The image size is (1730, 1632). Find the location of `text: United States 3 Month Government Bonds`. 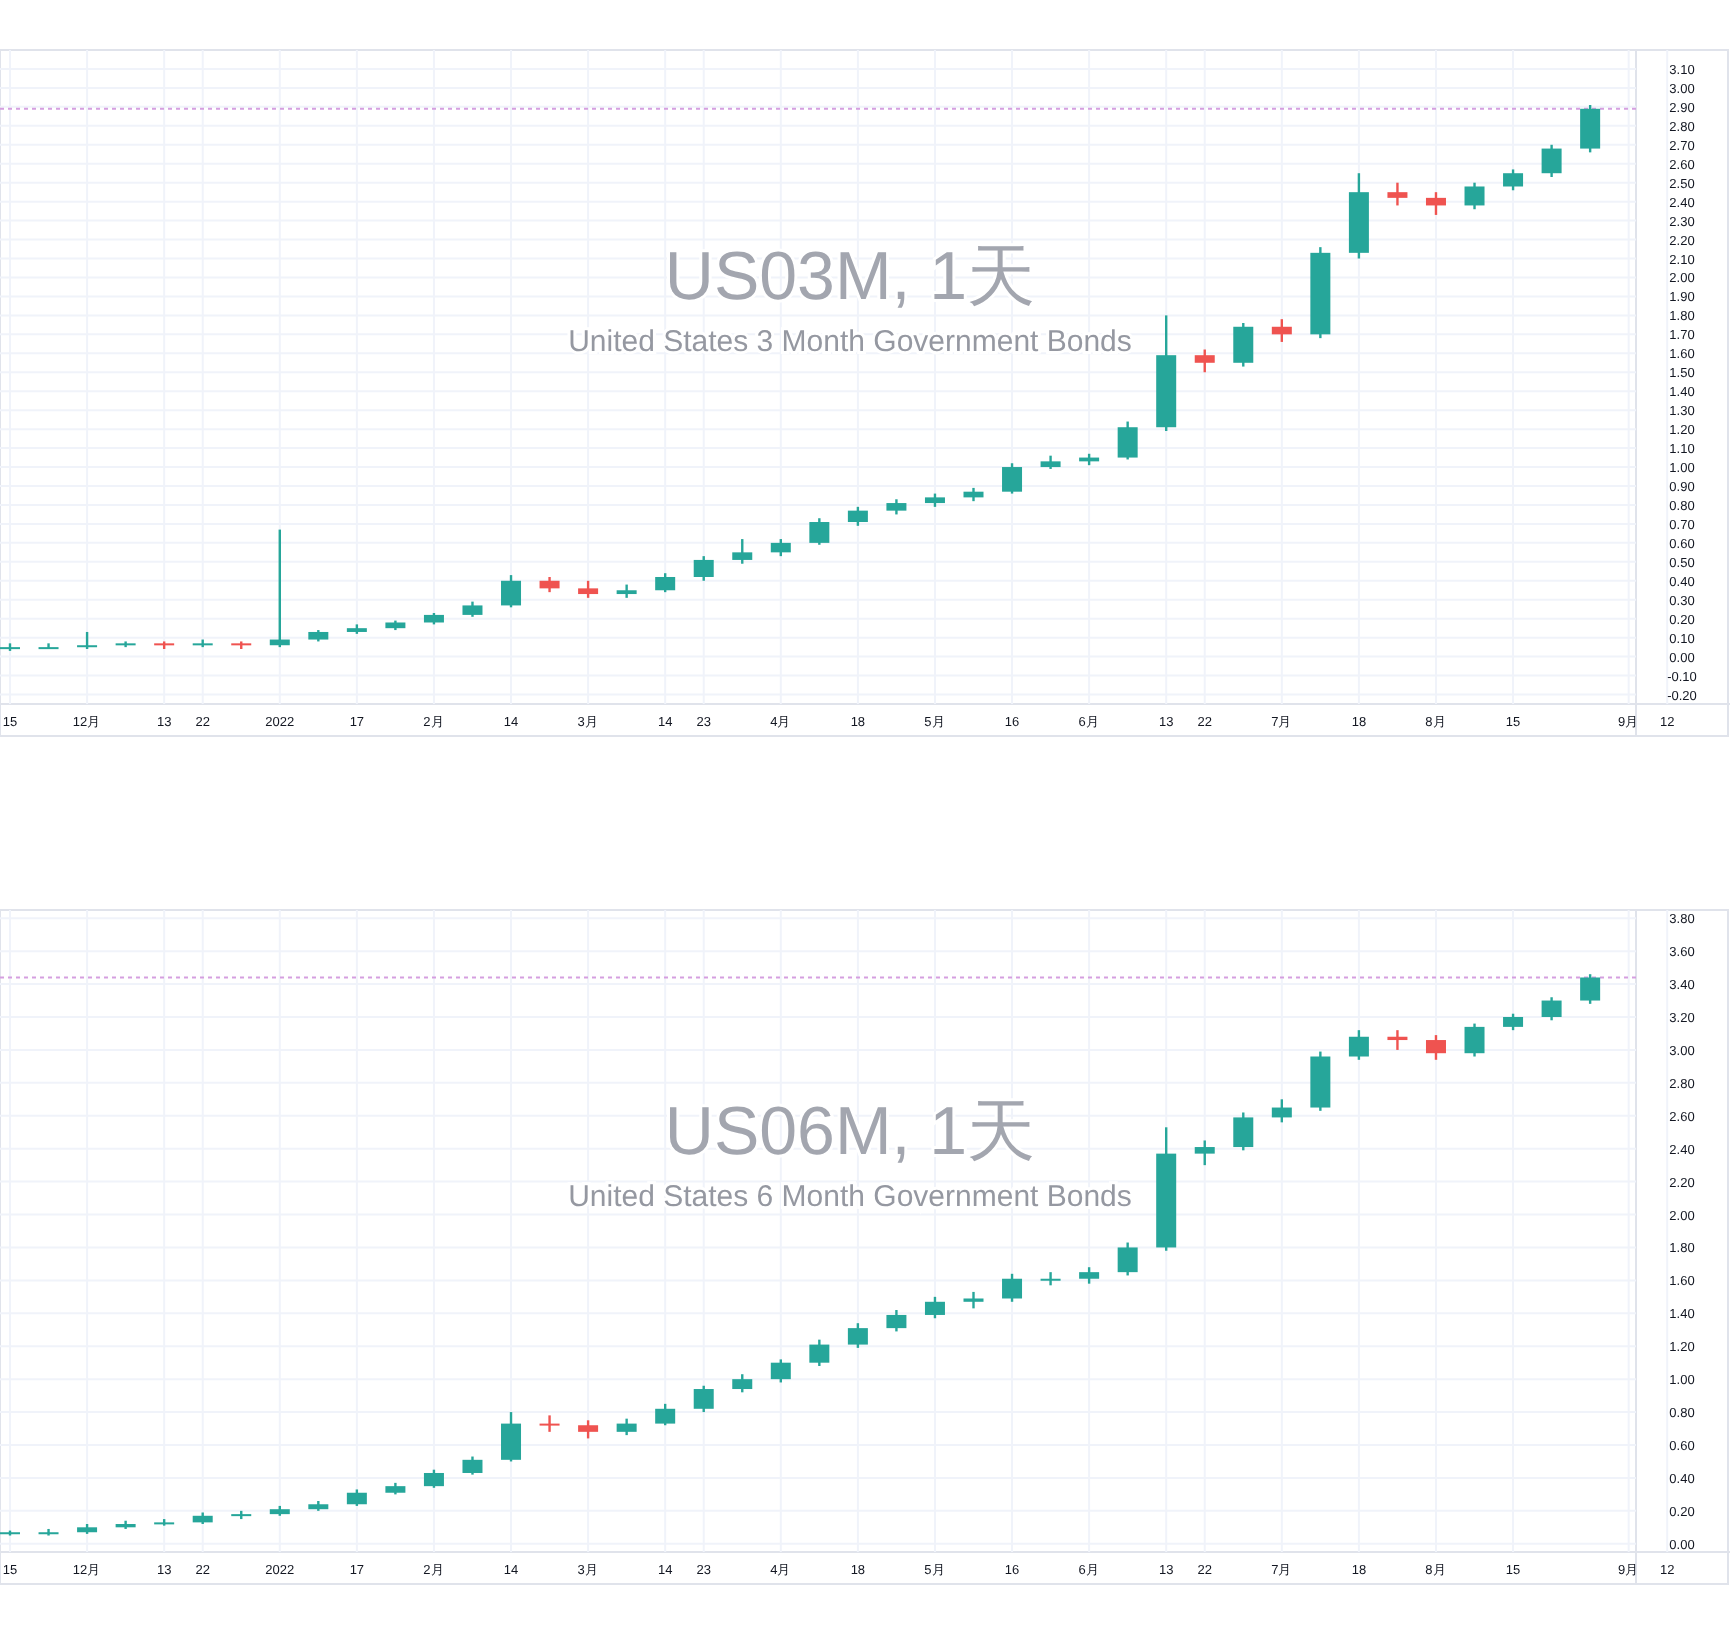

text: United States 3 Month Government Bonds is located at coordinates (850, 341).